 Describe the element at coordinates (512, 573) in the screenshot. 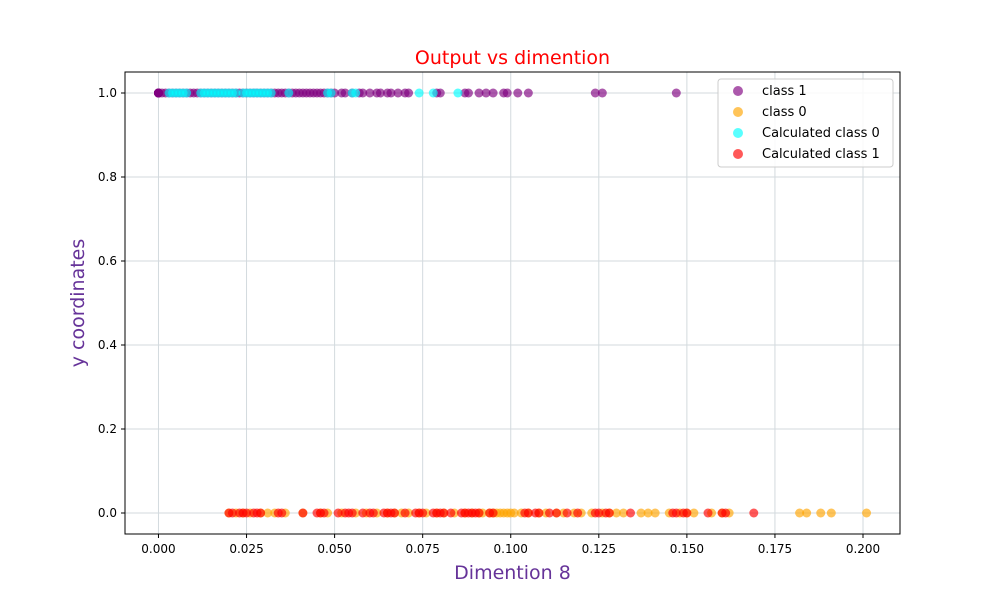

I see `x-axis-label: Dimention 8` at that location.